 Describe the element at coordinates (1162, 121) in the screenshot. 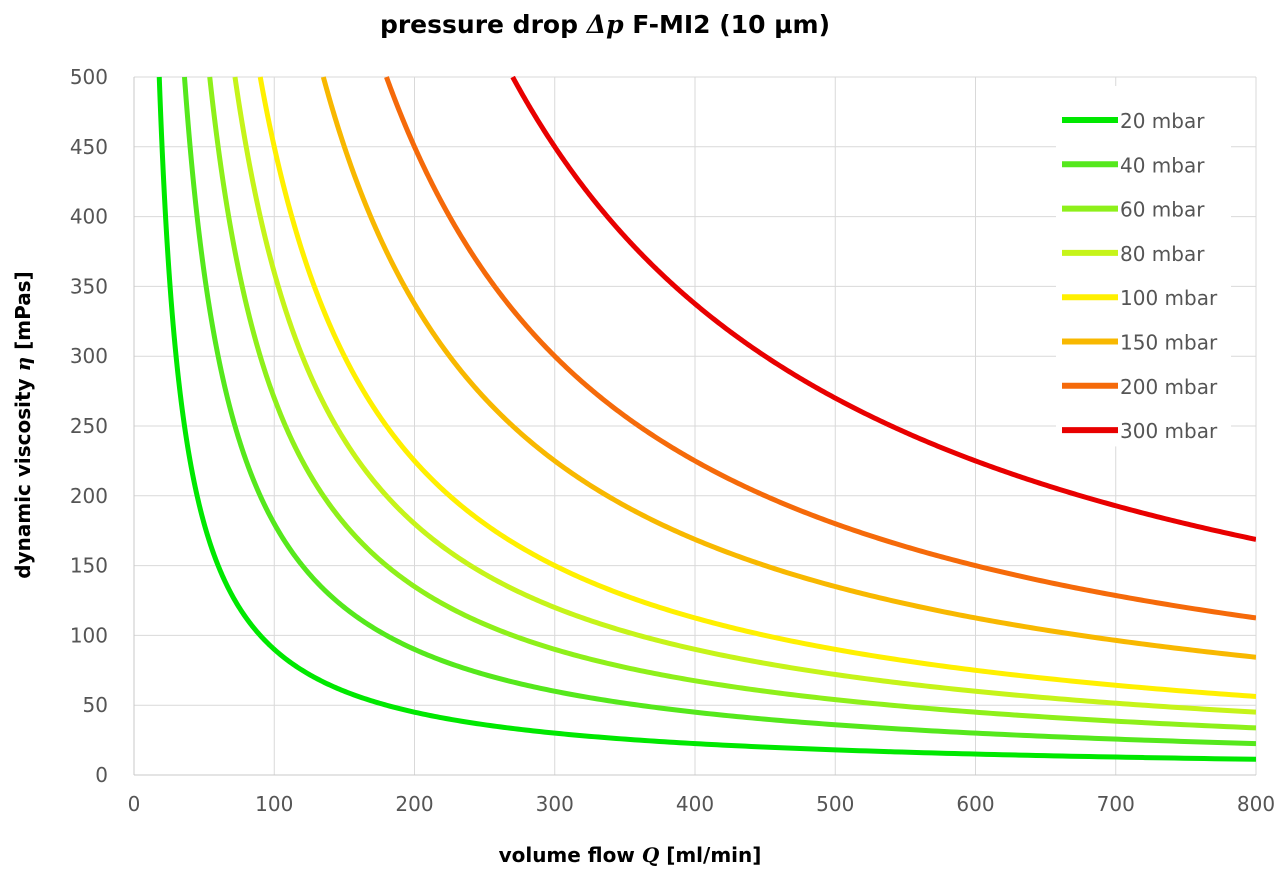

I see `legend-label-20-mbar: 20 mbar` at that location.